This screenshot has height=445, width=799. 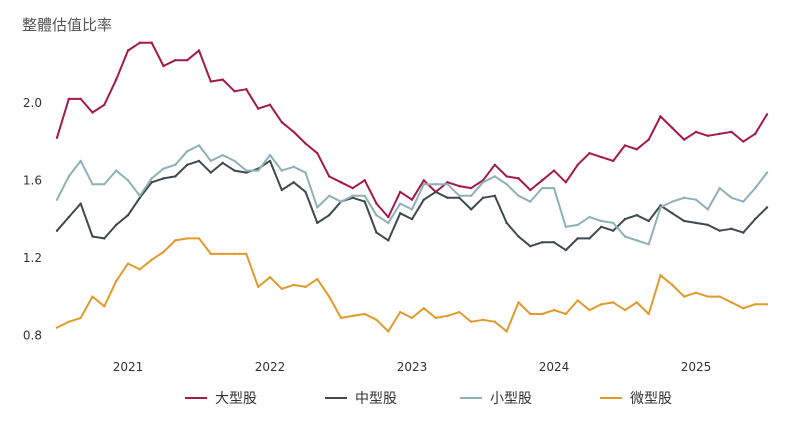 I want to click on x-tick-label: 2022, so click(x=270, y=367).